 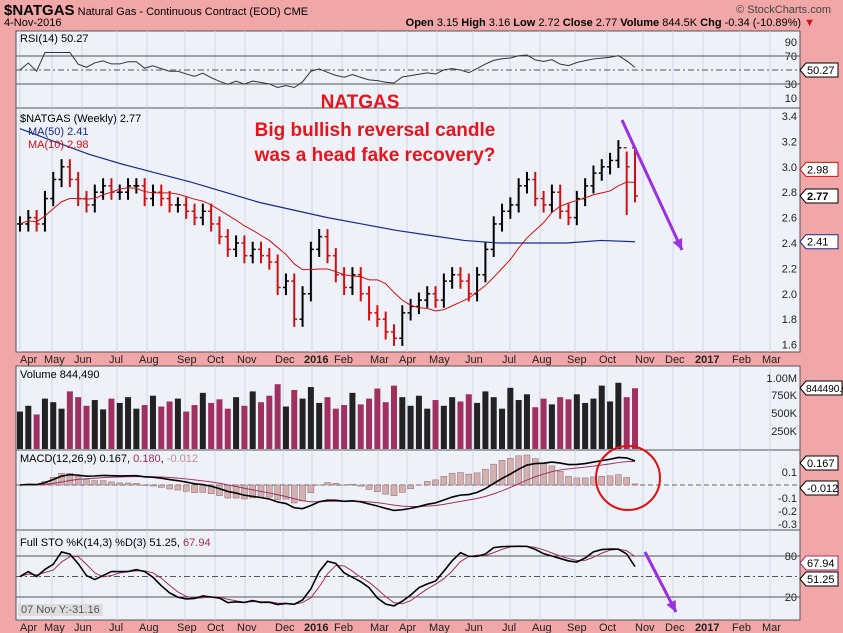 I want to click on quote-key: Low, so click(x=526, y=23).